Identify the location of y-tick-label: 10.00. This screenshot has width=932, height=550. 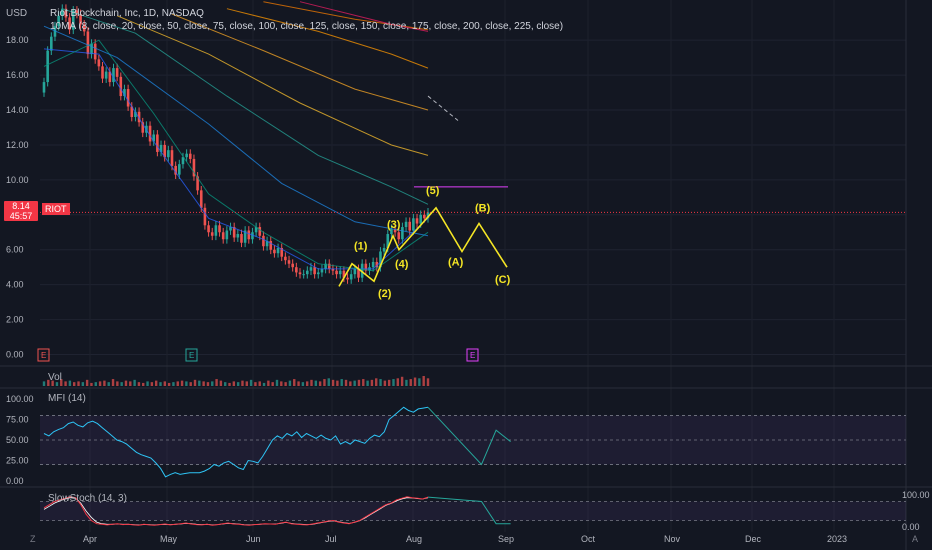
(17, 180).